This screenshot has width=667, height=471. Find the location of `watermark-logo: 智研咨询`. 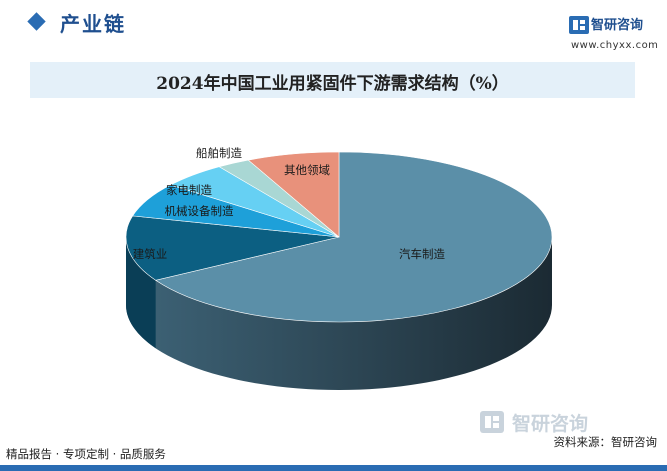

watermark-logo: 智研咨询 is located at coordinates (534, 423).